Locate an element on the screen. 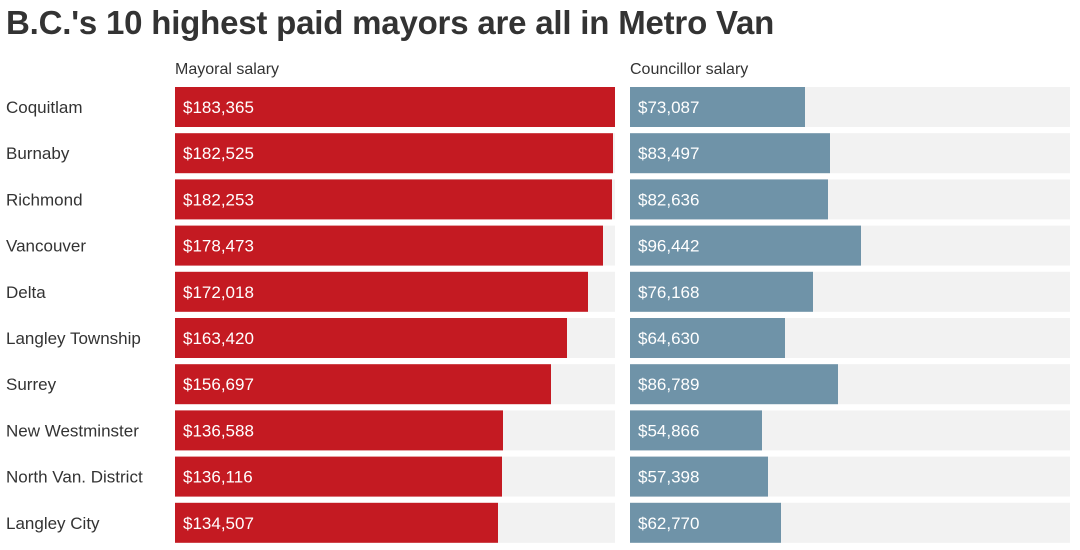 The image size is (1080, 550). councillor-bar-richmond is located at coordinates (729, 199).